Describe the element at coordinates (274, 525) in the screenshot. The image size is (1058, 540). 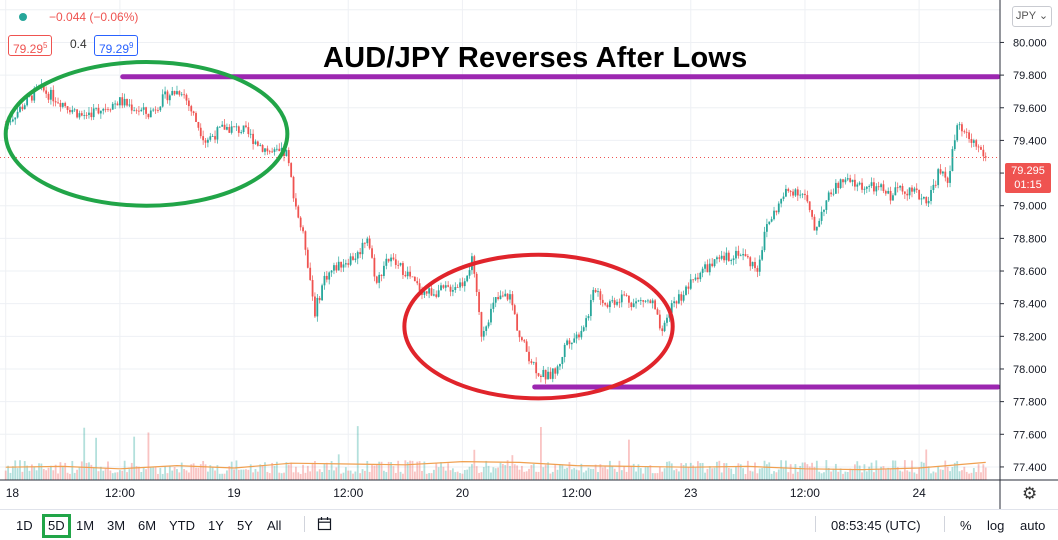
I see `range-button-all: All` at that location.